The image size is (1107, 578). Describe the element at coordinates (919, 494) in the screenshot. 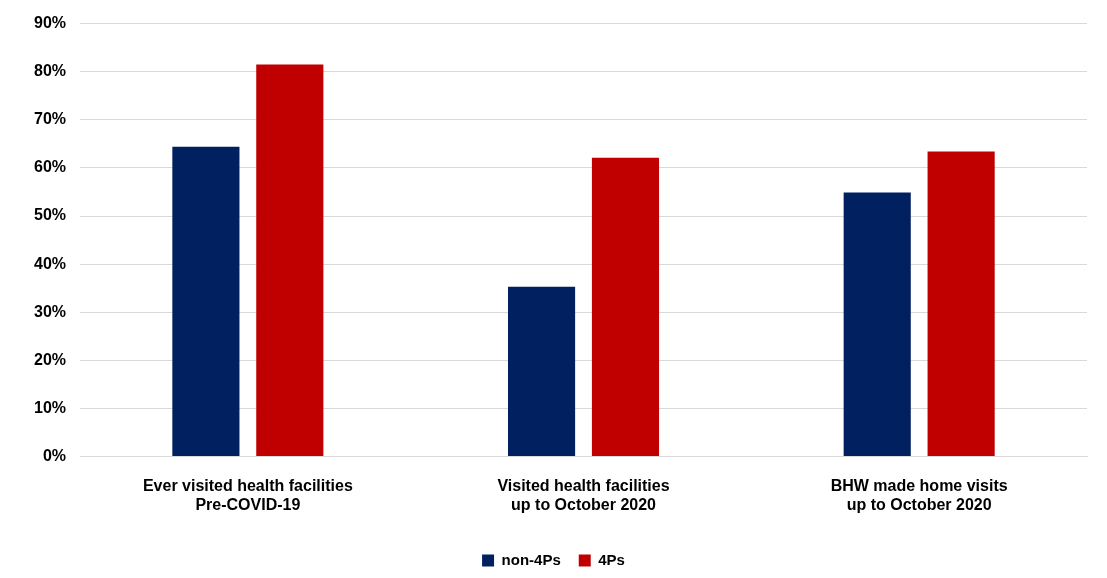

I see `x-tick-label: BHW made home visits up to October 2020` at that location.